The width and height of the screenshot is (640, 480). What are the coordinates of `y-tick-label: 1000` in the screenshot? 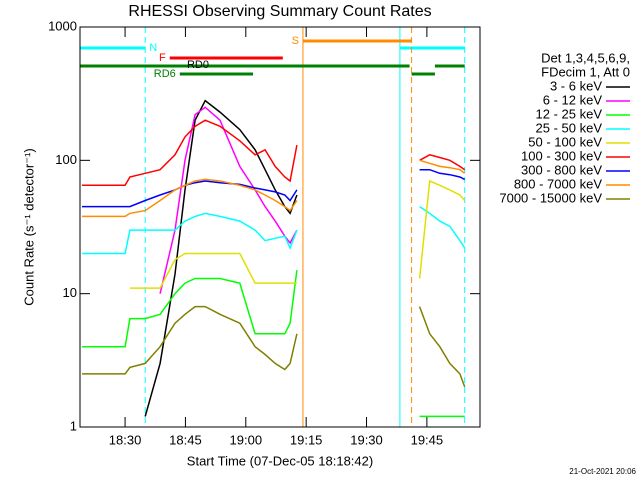 It's located at (62, 25).